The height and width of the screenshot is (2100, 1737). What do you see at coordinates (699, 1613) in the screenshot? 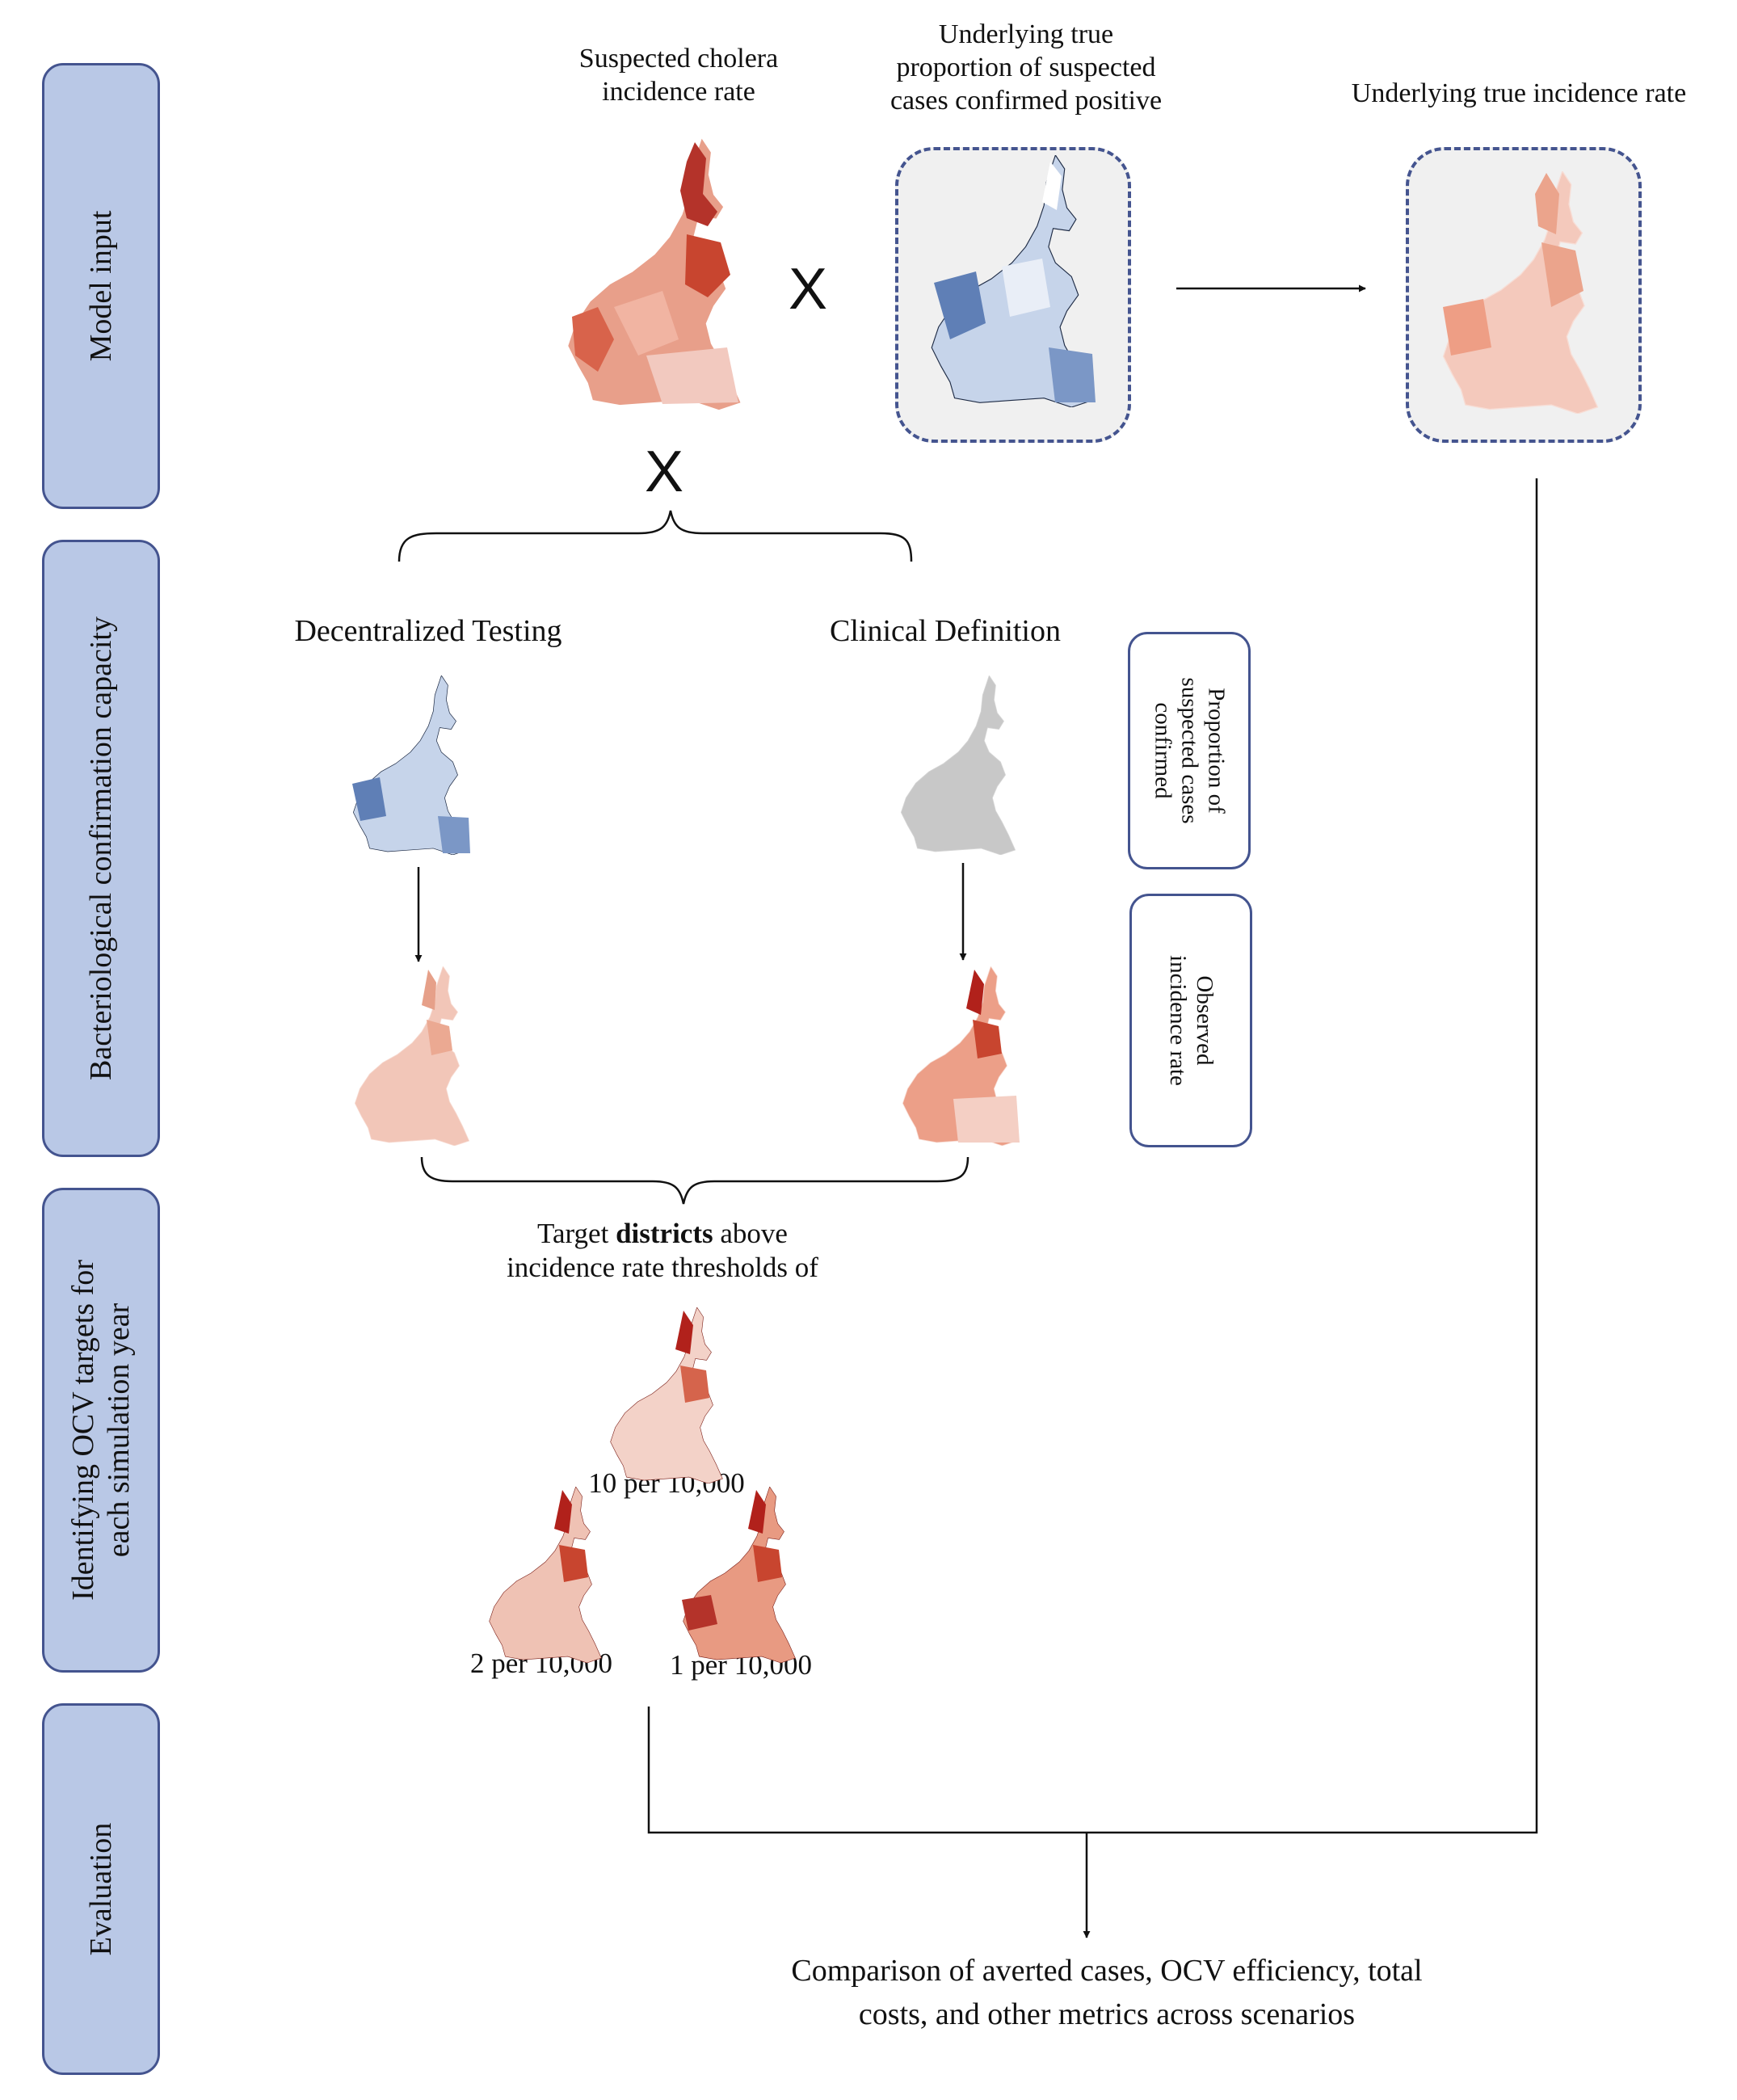
I see `map-threshold-1-west` at bounding box center [699, 1613].